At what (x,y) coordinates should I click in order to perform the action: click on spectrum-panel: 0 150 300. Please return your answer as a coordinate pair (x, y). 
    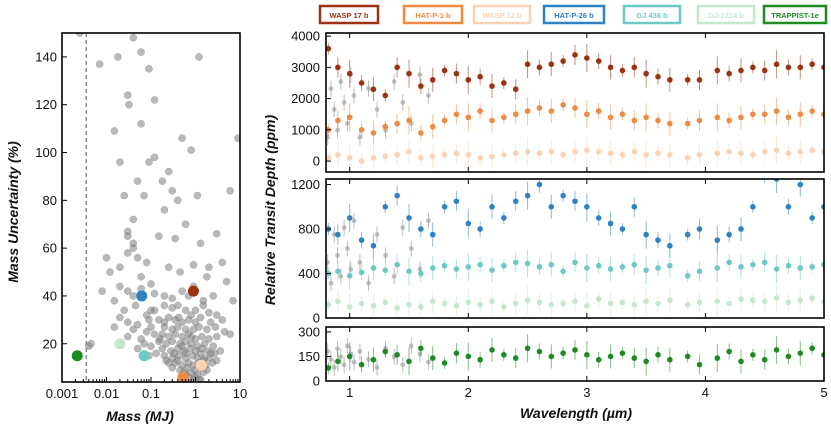
    Looking at the image, I should click on (561, 356).